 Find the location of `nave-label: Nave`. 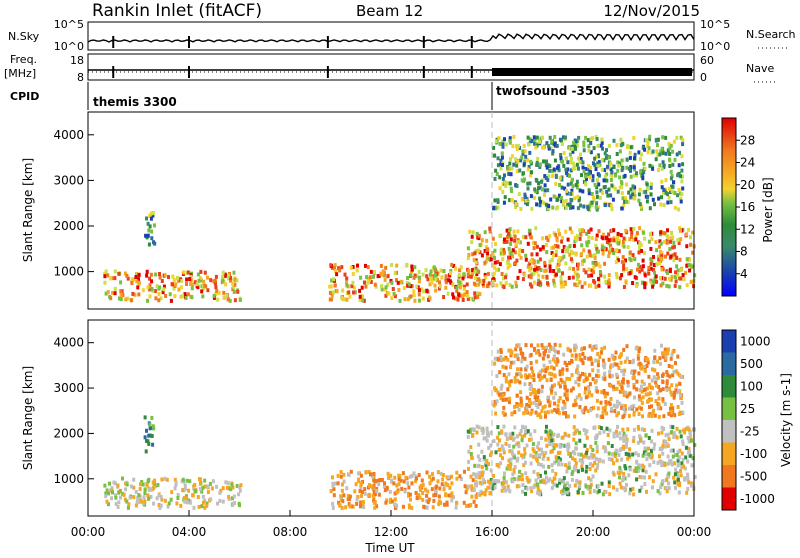

nave-label: Nave is located at coordinates (760, 68).